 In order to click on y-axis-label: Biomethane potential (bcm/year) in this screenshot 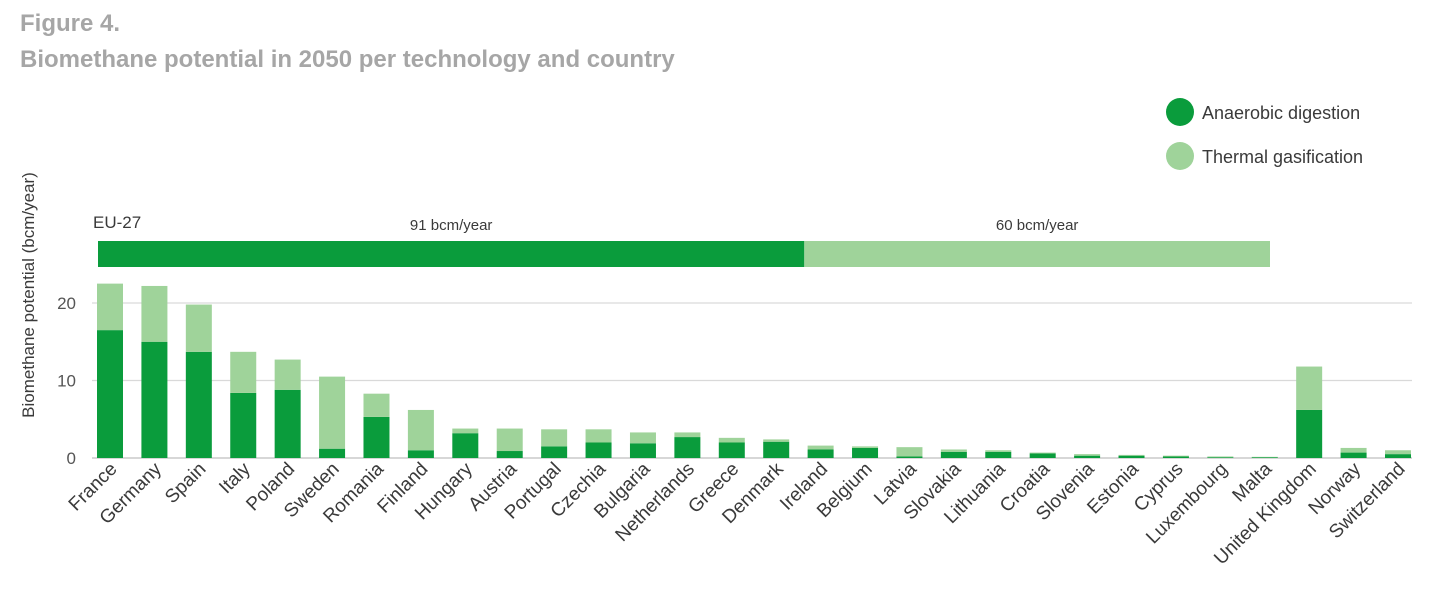, I will do `click(28, 295)`.